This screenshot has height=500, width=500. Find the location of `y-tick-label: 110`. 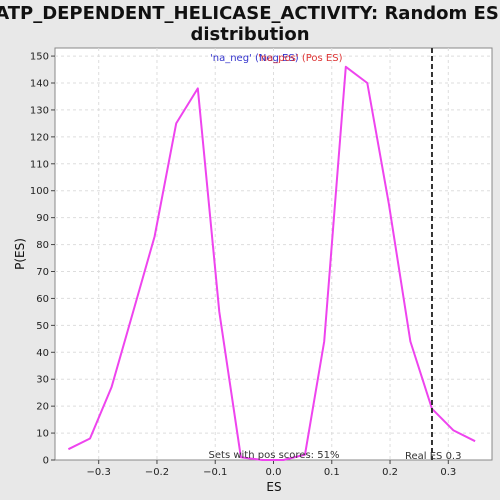

y-tick-label: 110 is located at coordinates (39, 164).